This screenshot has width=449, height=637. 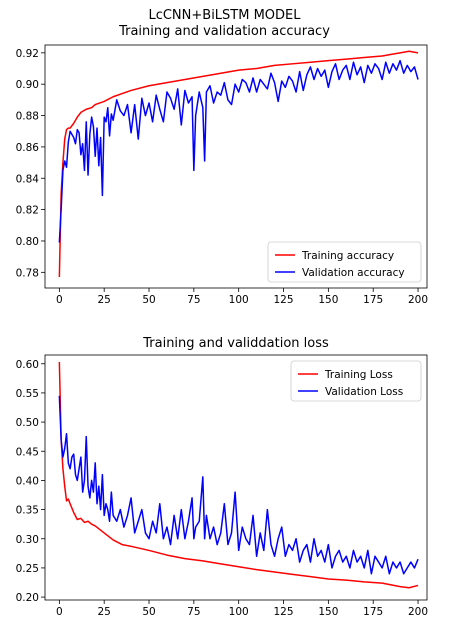 What do you see at coordinates (347, 256) in the screenshot?
I see `legend-label: Training accuracy` at bounding box center [347, 256].